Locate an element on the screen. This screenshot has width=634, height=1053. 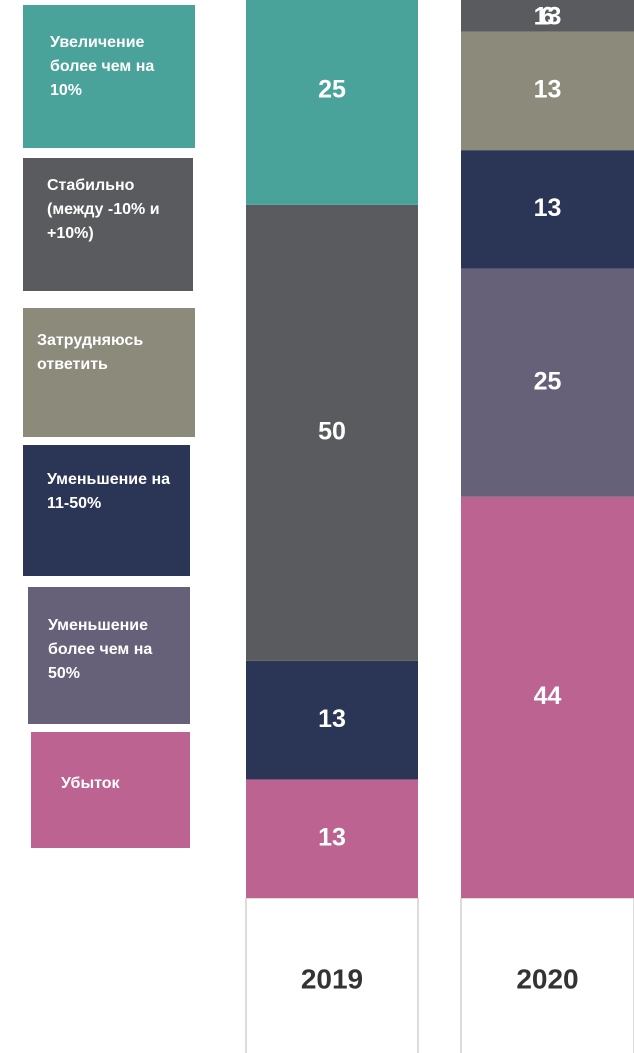
legend-label: Уменьшение на 11-50% is located at coordinates (109, 491).